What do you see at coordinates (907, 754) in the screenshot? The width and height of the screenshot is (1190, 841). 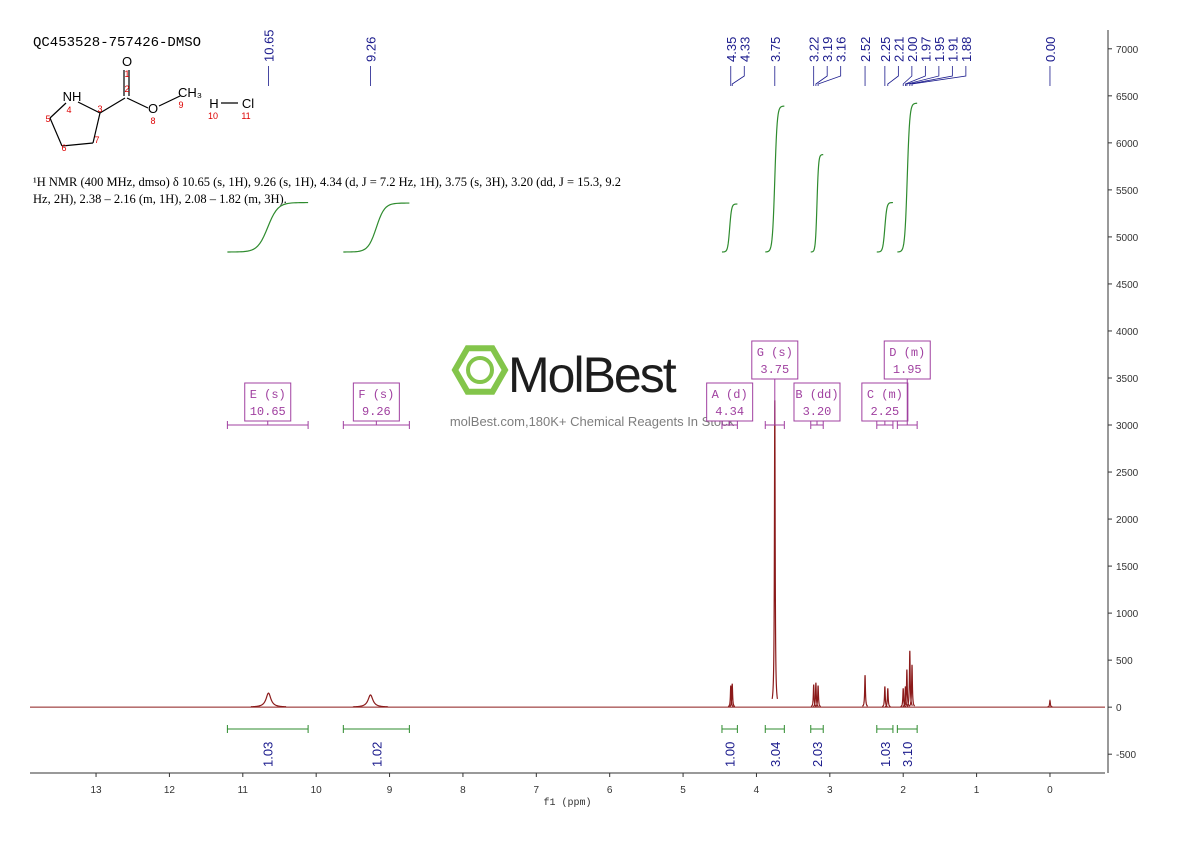 I see `integral-label: 3.10` at bounding box center [907, 754].